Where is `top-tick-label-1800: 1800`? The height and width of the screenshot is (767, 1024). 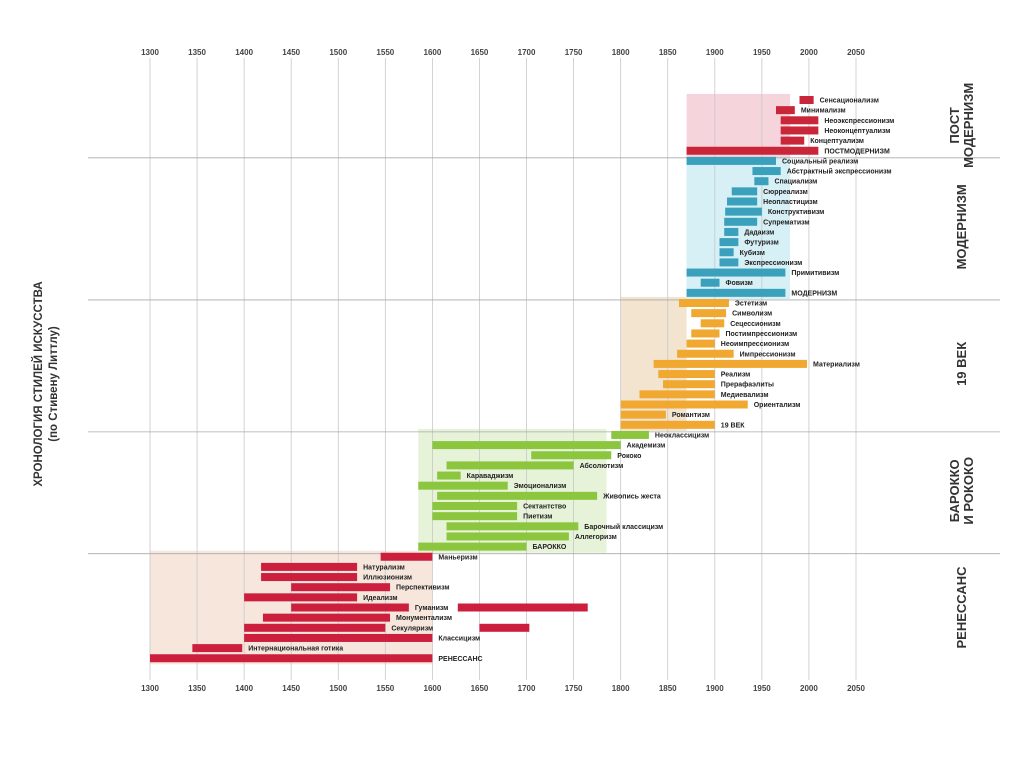 top-tick-label-1800: 1800 is located at coordinates (621, 52).